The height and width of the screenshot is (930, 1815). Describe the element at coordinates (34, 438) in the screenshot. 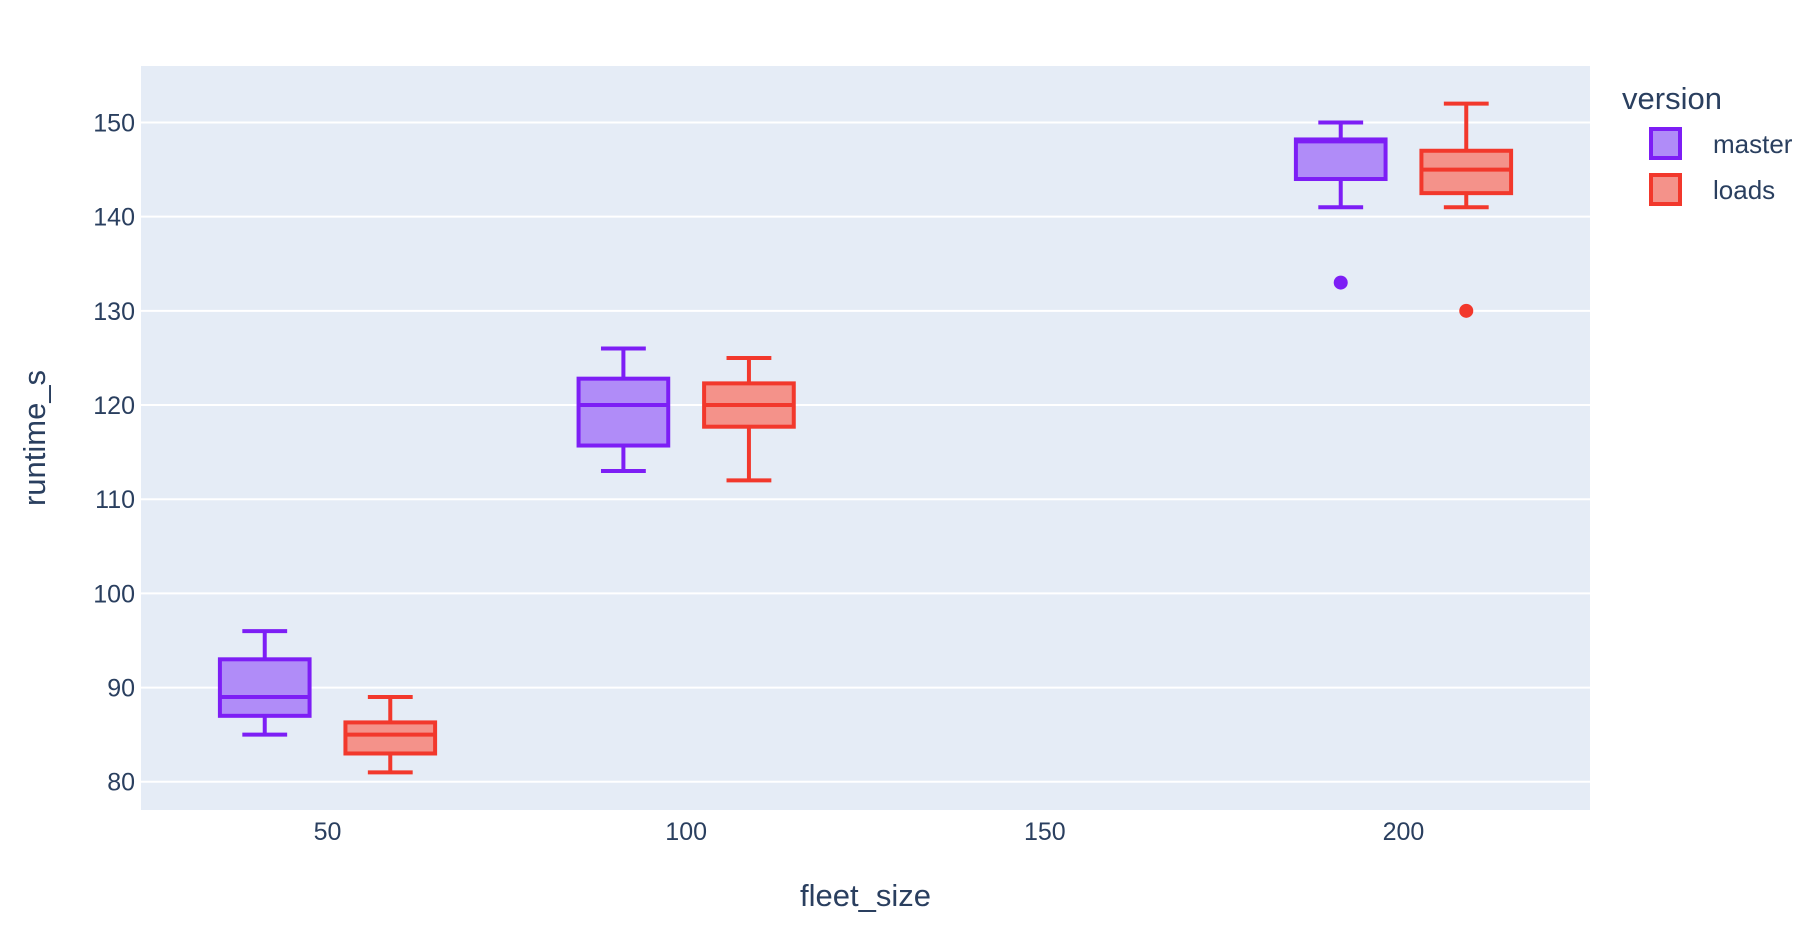

I see `y-axis-title: runtime_s` at that location.